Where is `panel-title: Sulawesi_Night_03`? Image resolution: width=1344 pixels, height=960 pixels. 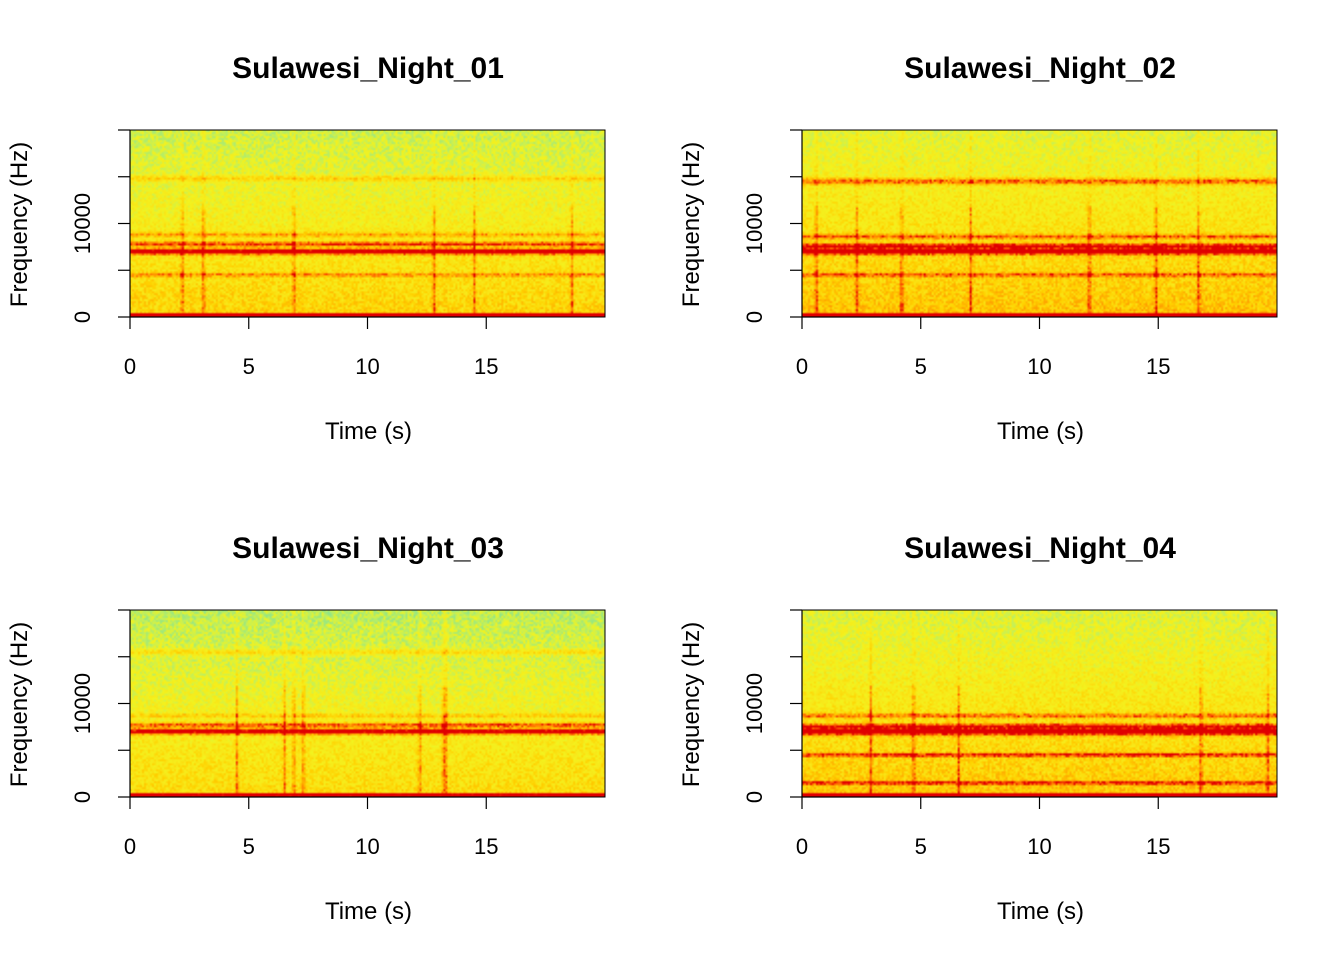
panel-title: Sulawesi_Night_03 is located at coordinates (368, 548).